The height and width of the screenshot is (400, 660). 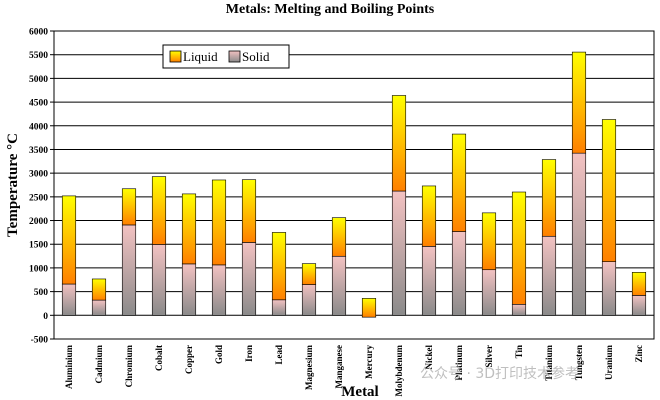 What do you see at coordinates (38, 56) in the screenshot?
I see `y-tick-label: 5500` at bounding box center [38, 56].